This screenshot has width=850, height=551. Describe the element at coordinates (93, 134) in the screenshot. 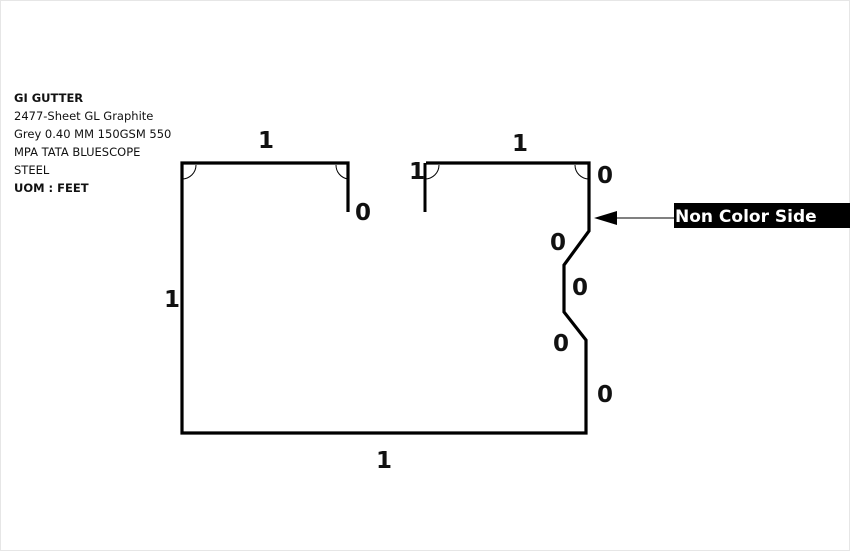

I see `description-line: Grey 0.40 MM 150GSM 550` at that location.